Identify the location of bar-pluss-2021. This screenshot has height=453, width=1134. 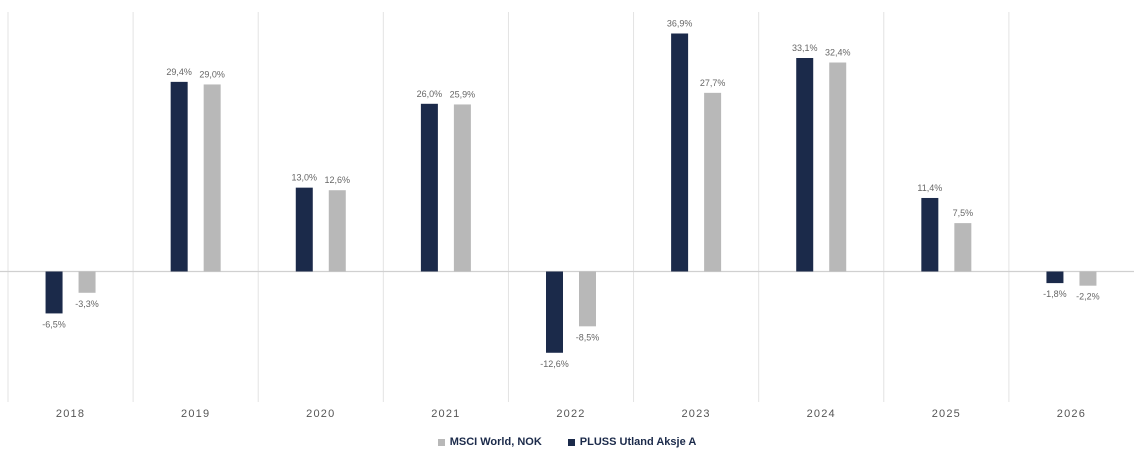
(429, 187).